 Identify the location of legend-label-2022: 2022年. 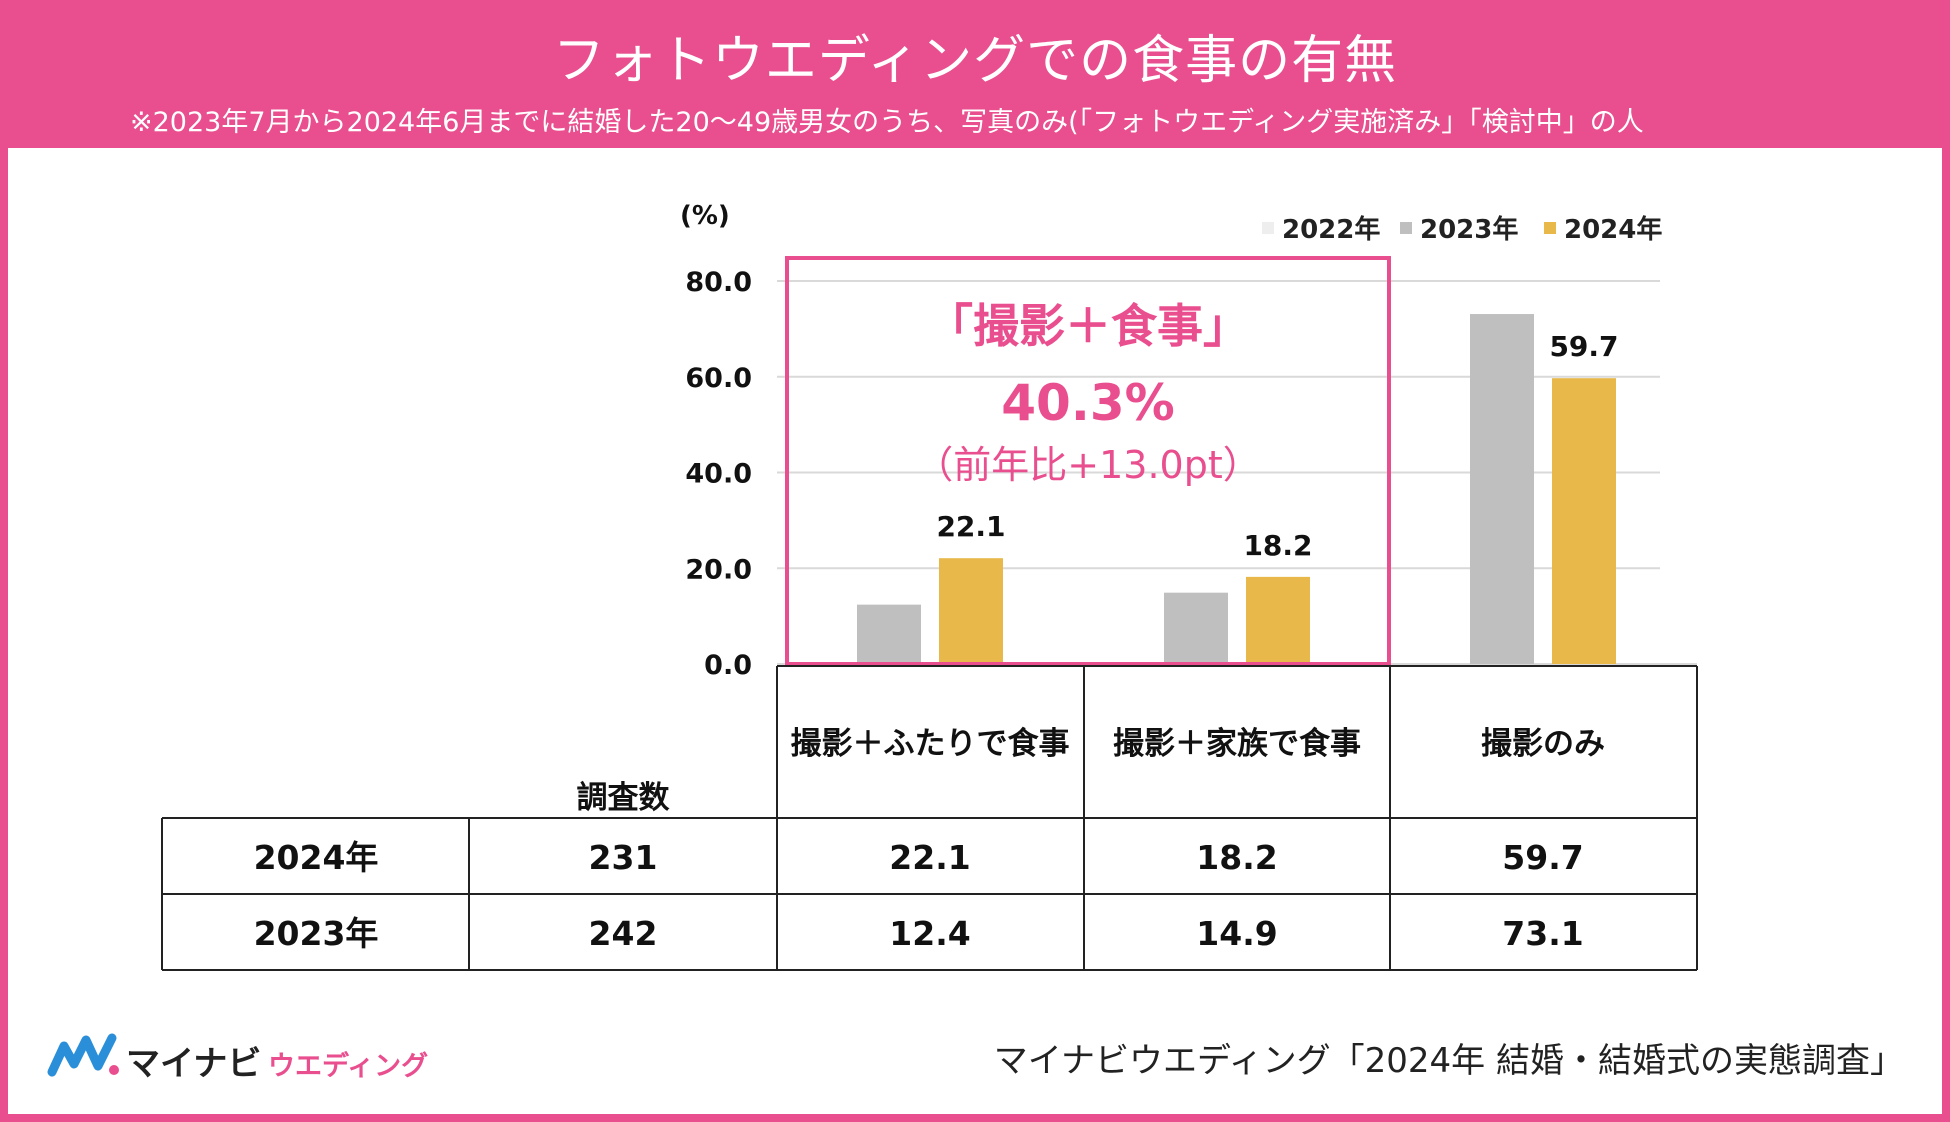
(1331, 229).